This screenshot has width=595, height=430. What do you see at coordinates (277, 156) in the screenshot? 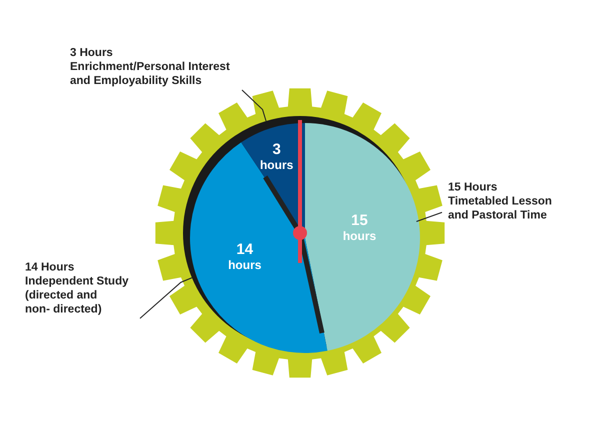
I see `data-label: 3 hours` at bounding box center [277, 156].